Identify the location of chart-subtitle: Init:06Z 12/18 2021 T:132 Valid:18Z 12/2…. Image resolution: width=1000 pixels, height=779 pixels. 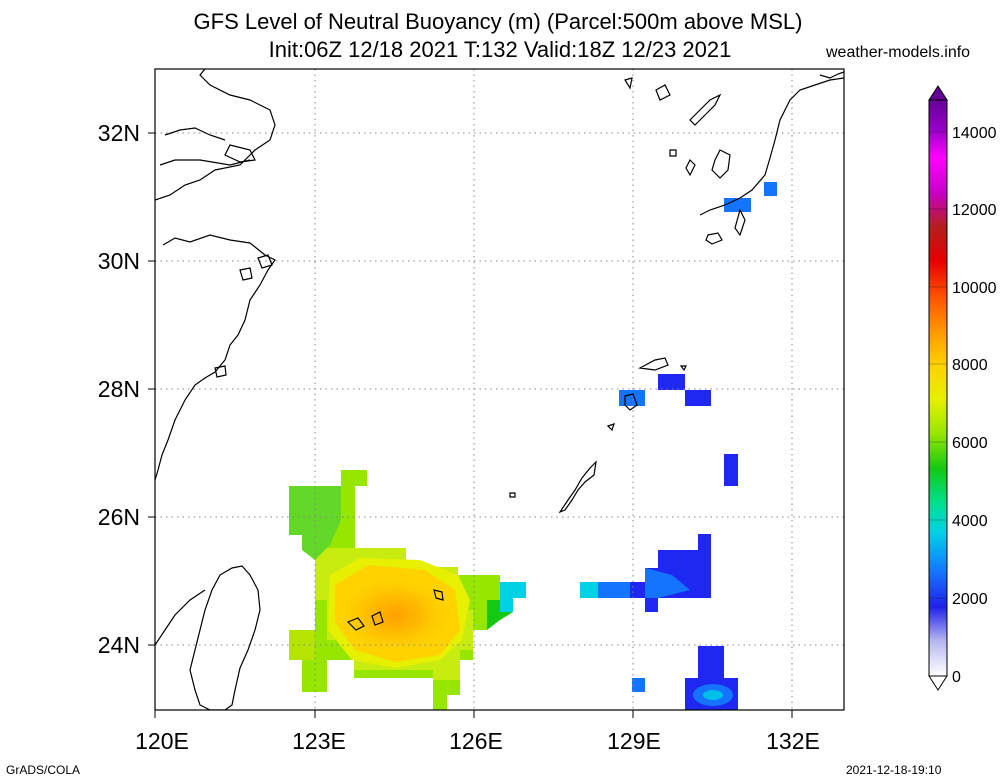
(500, 49).